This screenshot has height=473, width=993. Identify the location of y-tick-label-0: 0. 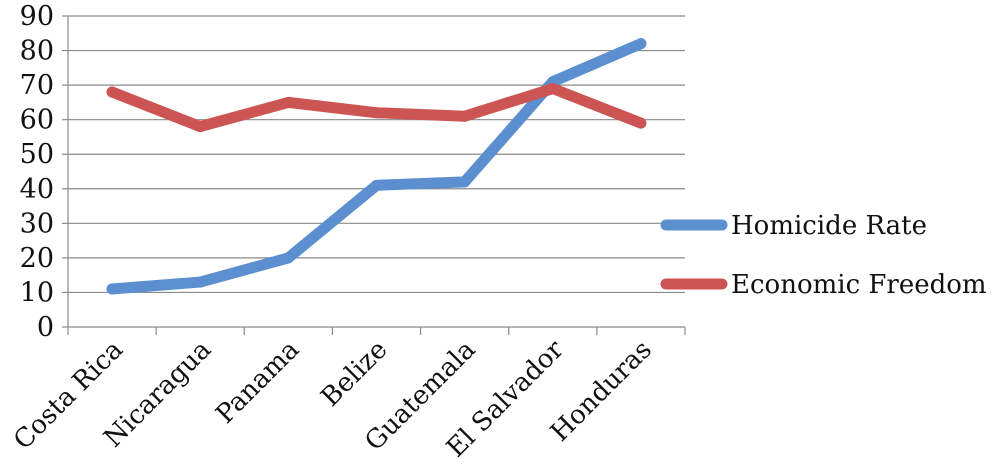
(45, 327).